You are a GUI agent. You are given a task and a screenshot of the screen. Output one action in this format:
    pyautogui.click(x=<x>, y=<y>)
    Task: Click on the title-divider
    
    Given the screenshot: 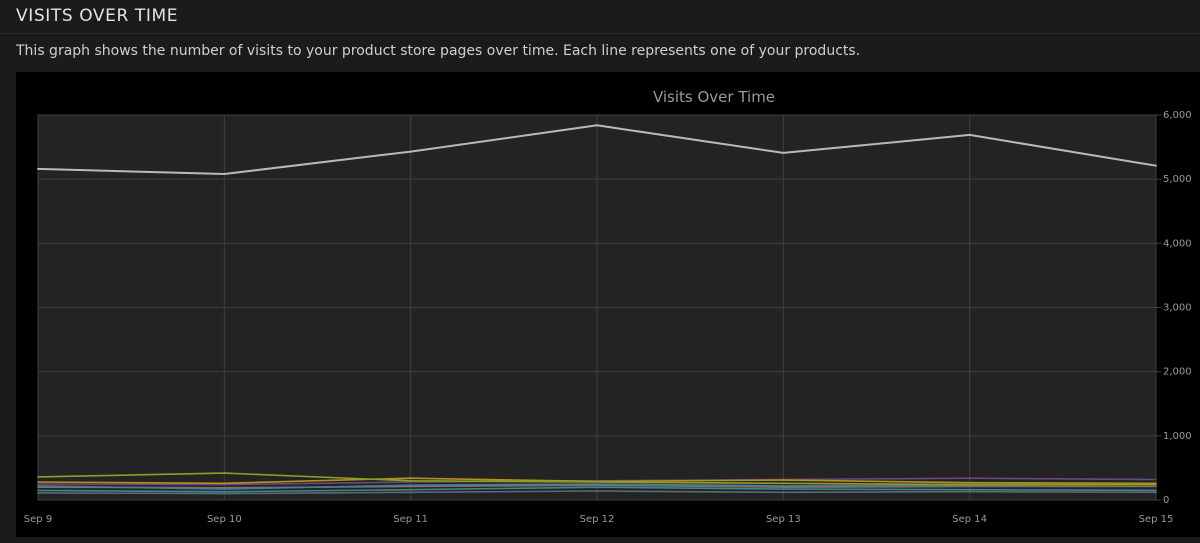 What is the action you would take?
    pyautogui.click(x=600, y=33)
    